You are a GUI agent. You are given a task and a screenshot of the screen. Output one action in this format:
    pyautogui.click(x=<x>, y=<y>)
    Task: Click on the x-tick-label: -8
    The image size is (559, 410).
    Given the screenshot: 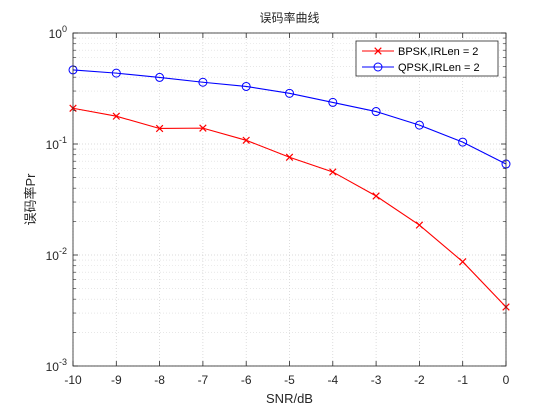 What is the action you would take?
    pyautogui.click(x=159, y=380)
    